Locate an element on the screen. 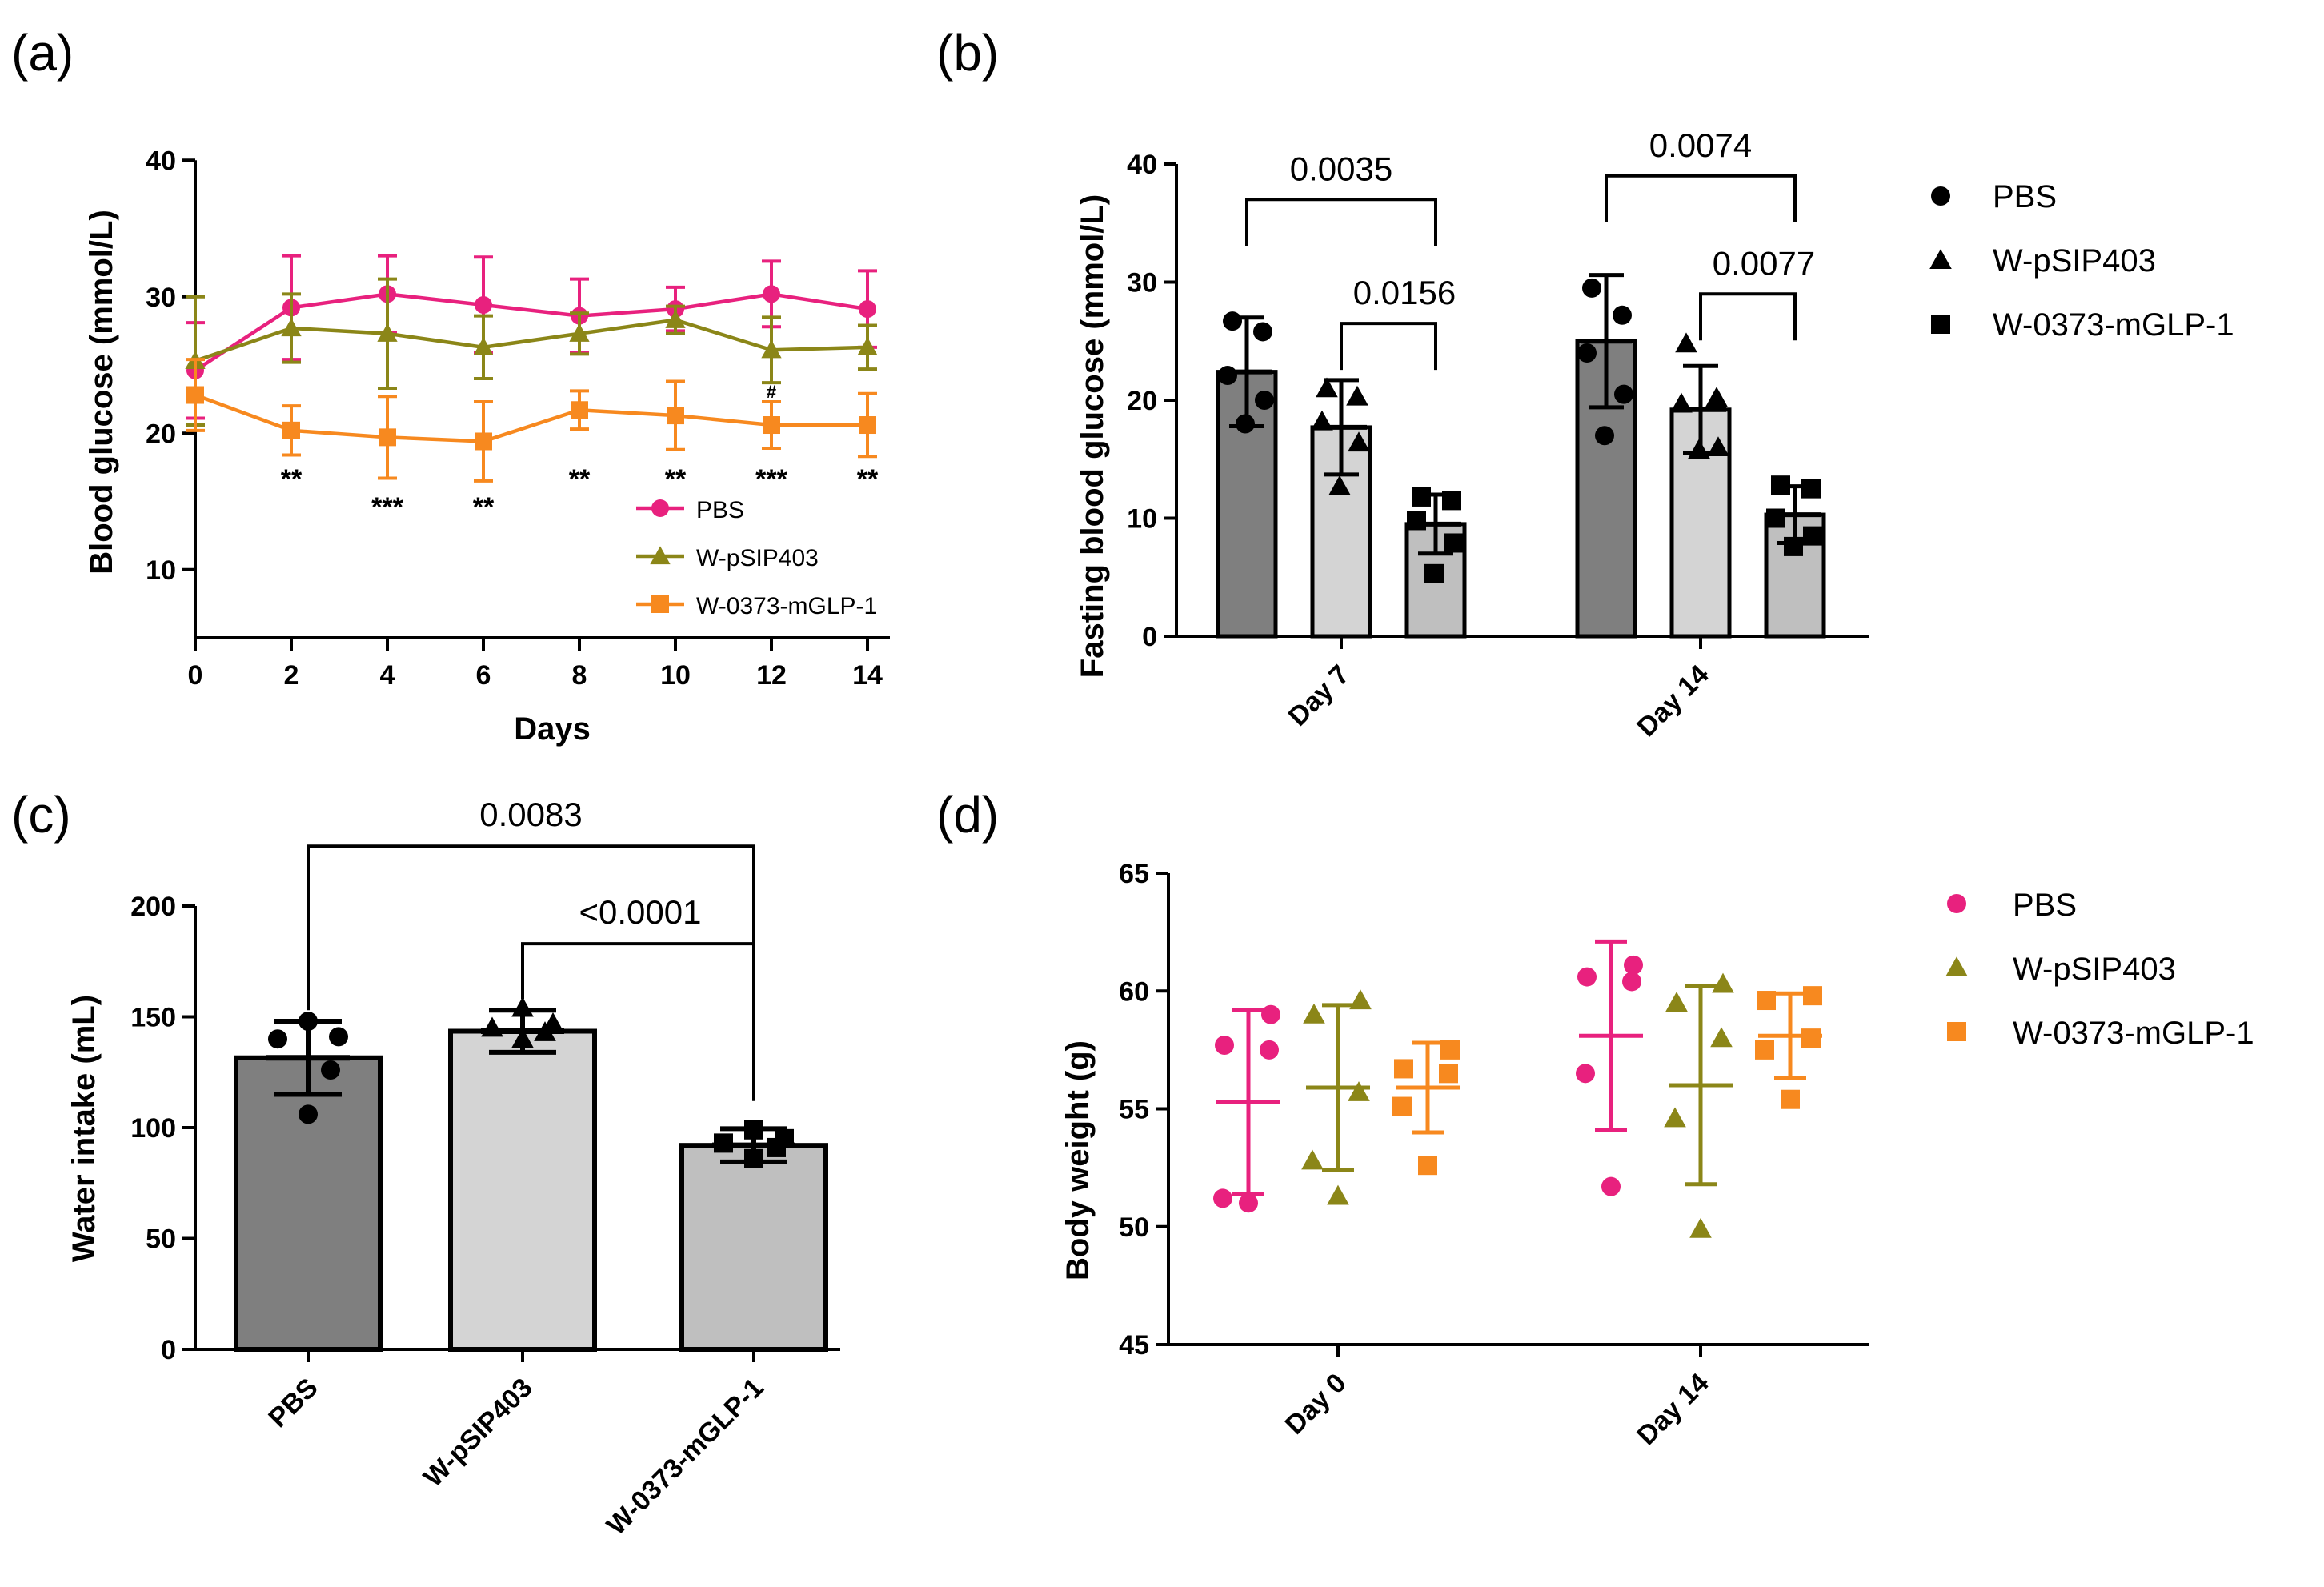 The image size is (2324, 1587). panel-a-x-tick-label-3: 6 is located at coordinates (484, 675).